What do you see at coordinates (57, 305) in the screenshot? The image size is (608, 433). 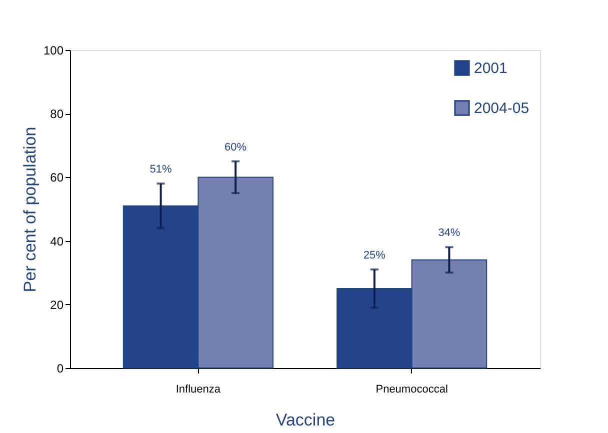 I see `y-tick-label: 20` at bounding box center [57, 305].